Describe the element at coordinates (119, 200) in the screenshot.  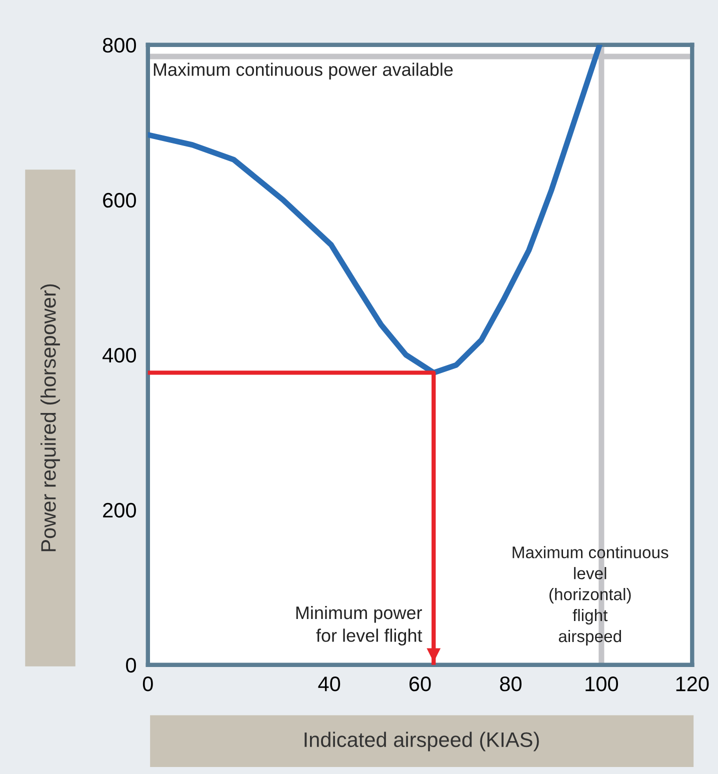
I see `y-tick-label: 600` at that location.